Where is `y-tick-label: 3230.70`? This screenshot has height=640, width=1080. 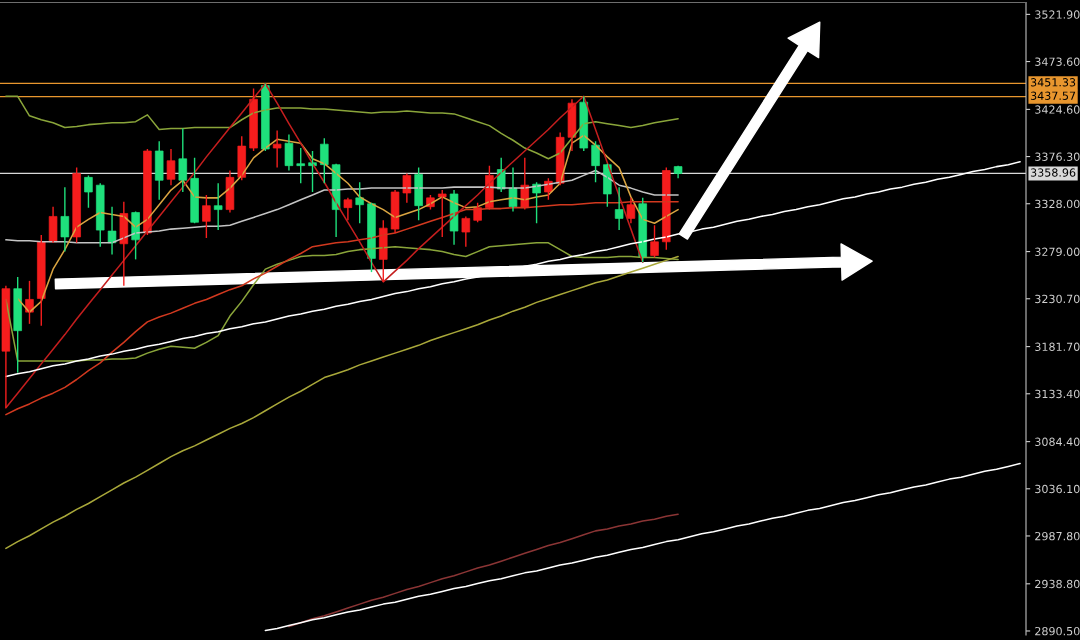 y-tick-label: 3230.70 is located at coordinates (1057, 299).